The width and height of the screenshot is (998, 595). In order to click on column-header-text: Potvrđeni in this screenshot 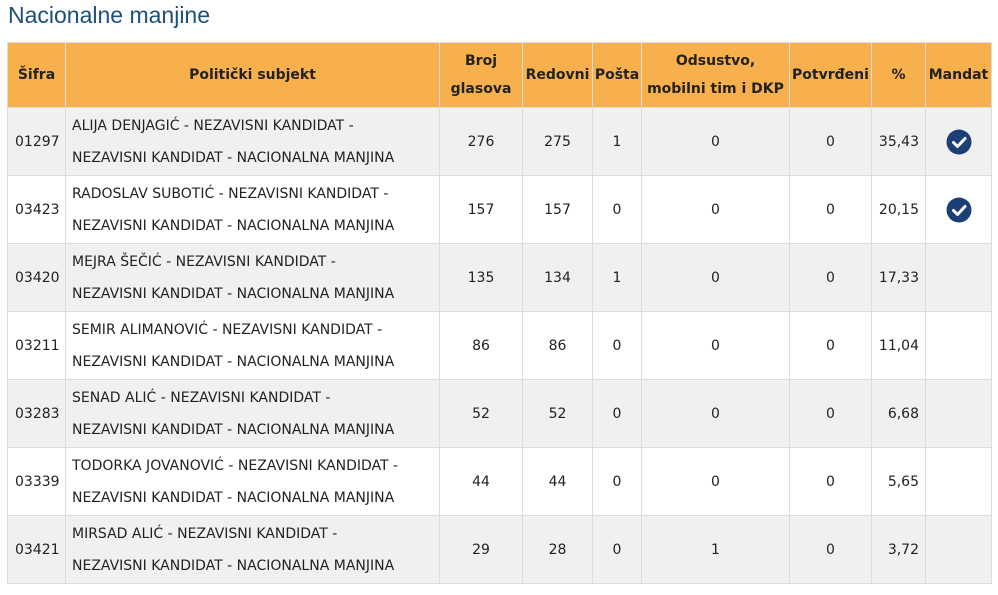, I will do `click(830, 75)`.